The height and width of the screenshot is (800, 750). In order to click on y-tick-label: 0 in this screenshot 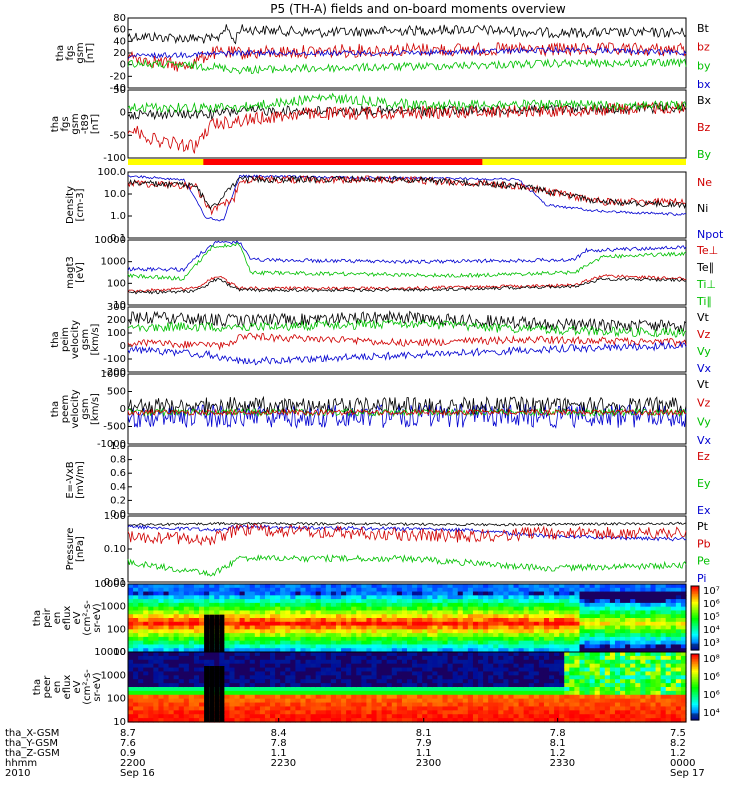, I will do `click(123, 113)`.